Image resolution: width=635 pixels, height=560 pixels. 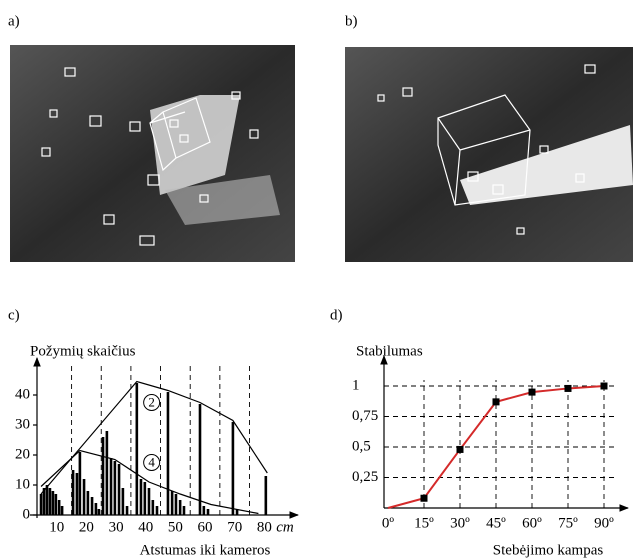 What do you see at coordinates (205, 550) in the screenshot?
I see `x-axis-title: Atstumas iki kameros` at bounding box center [205, 550].